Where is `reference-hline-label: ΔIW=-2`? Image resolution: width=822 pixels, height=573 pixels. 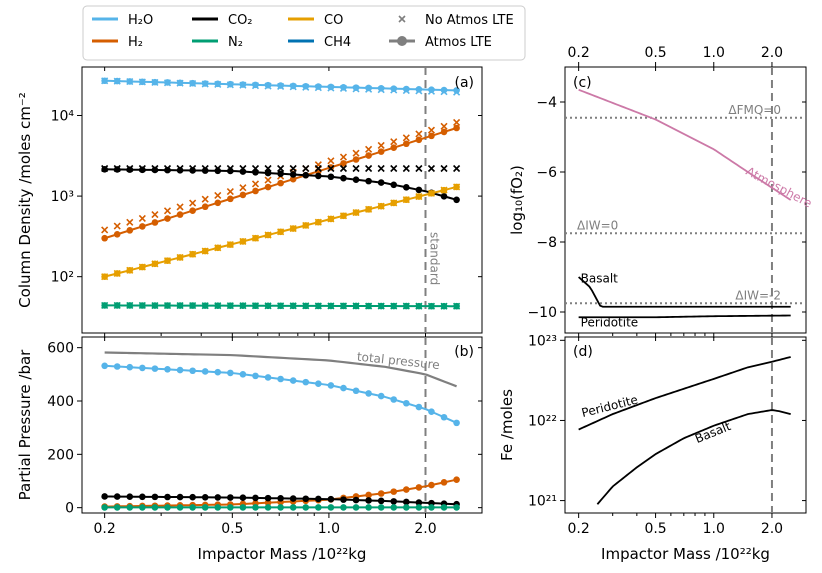
reference-hline-label: ΔIW=-2 is located at coordinates (758, 295).